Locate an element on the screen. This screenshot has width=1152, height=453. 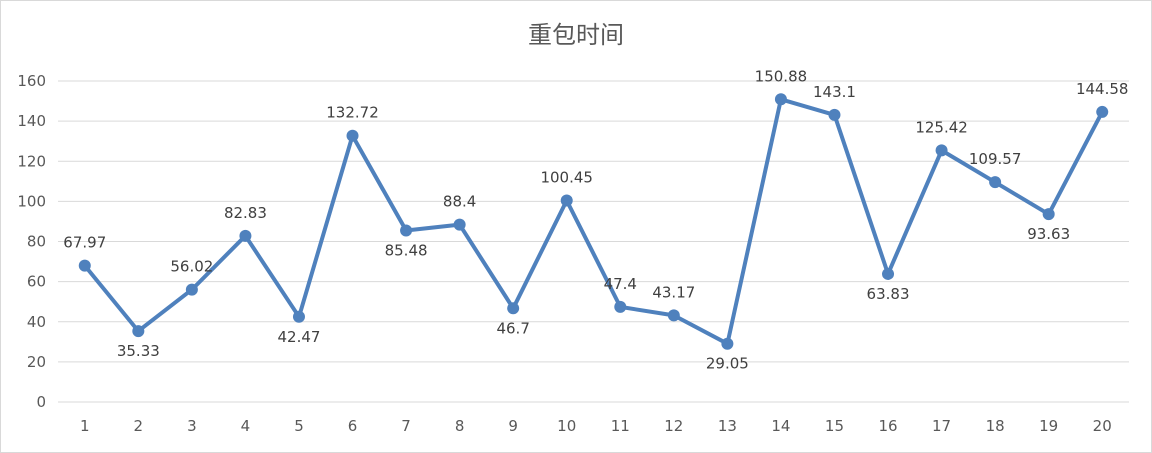
data-label: 63.83 is located at coordinates (888, 294).